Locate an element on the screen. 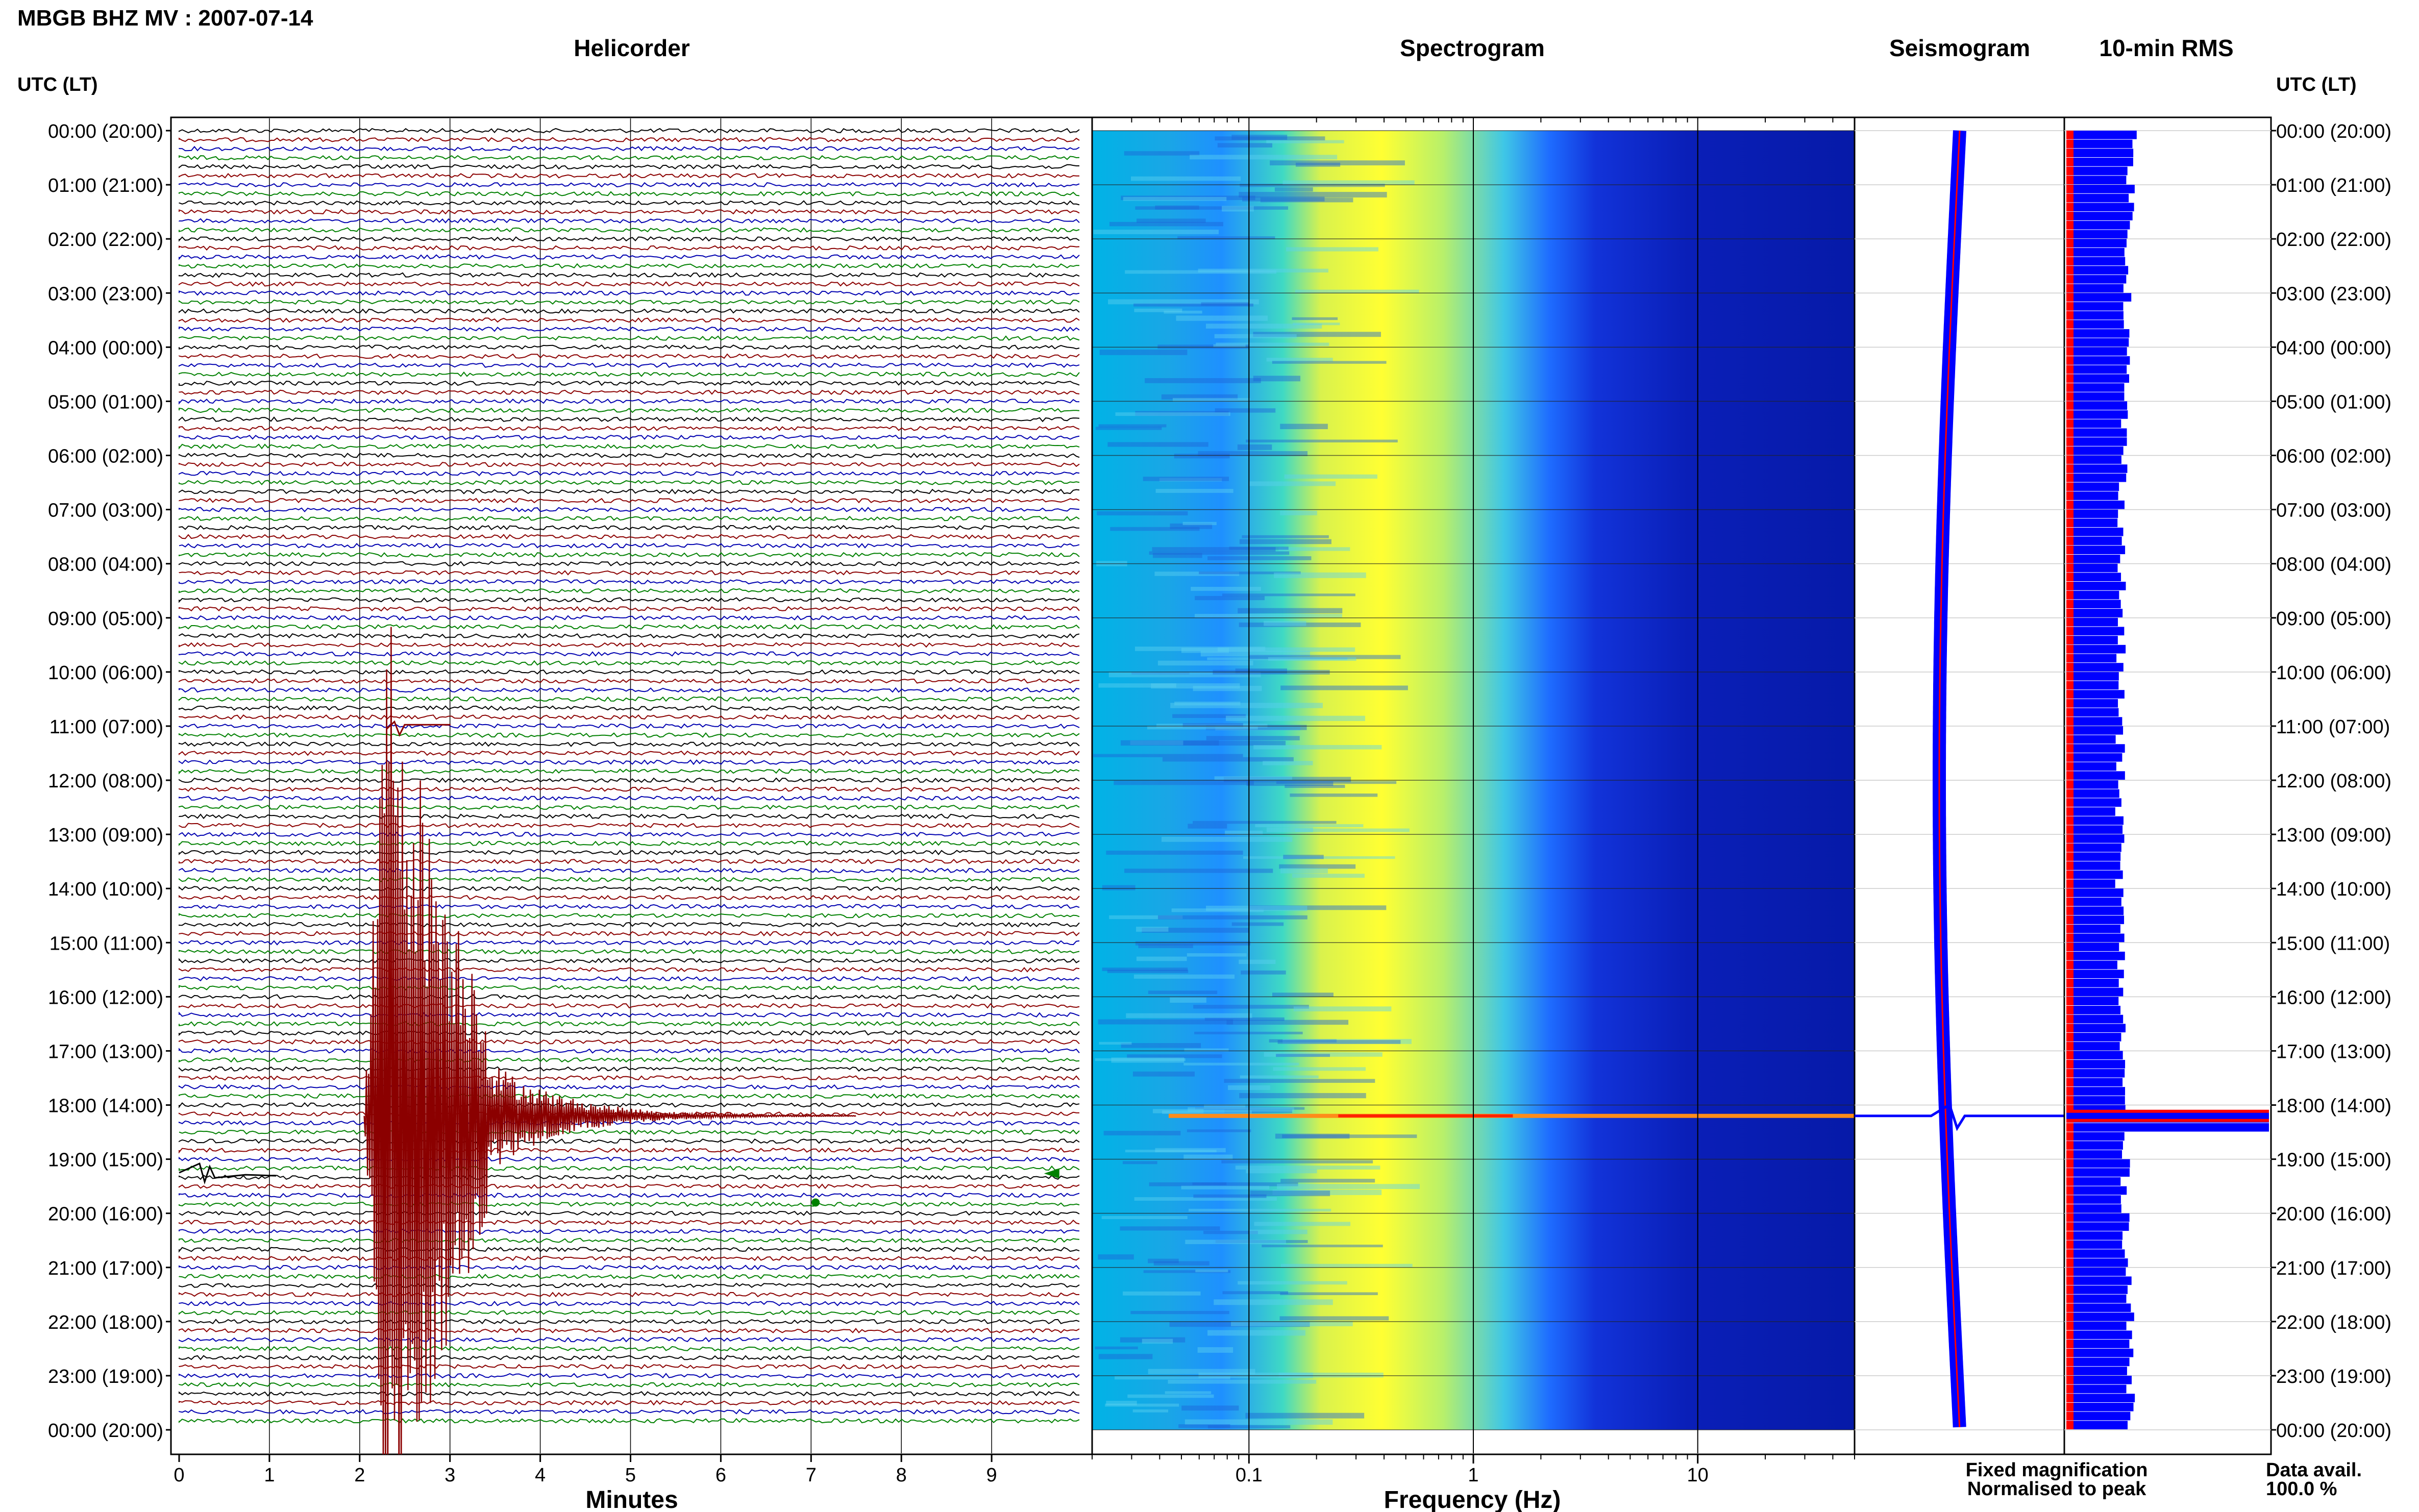 This screenshot has width=2419, height=1512. hour-label-left: 14:00 (10:00) is located at coordinates (105, 889).